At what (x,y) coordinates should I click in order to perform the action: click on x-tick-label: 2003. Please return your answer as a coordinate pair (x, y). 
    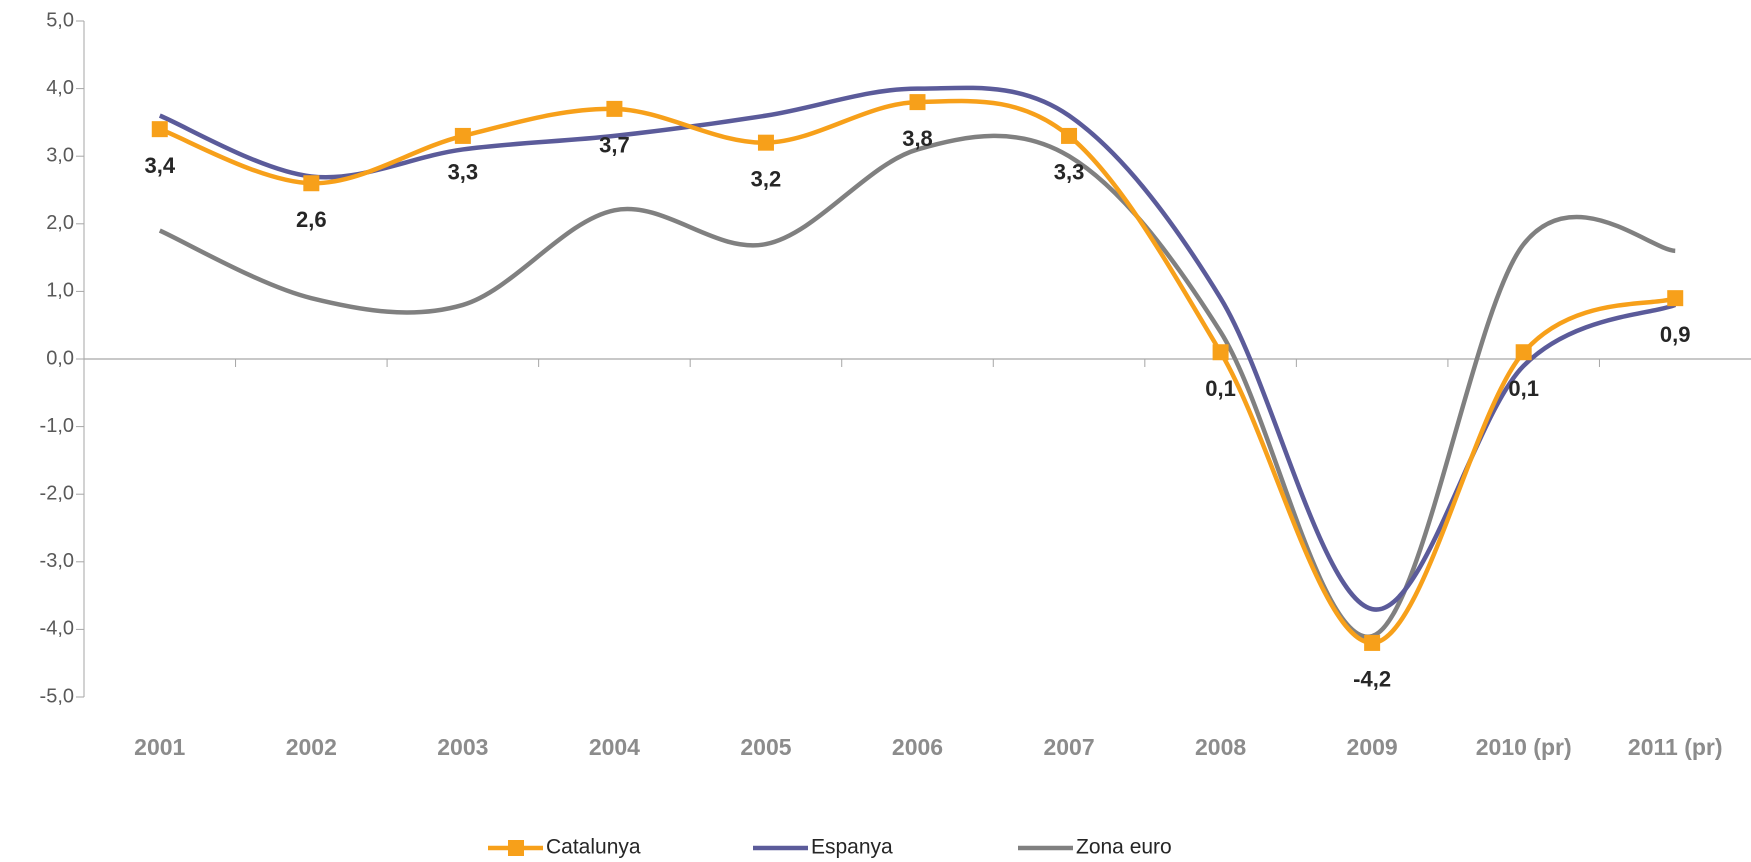
    Looking at the image, I should click on (462, 747).